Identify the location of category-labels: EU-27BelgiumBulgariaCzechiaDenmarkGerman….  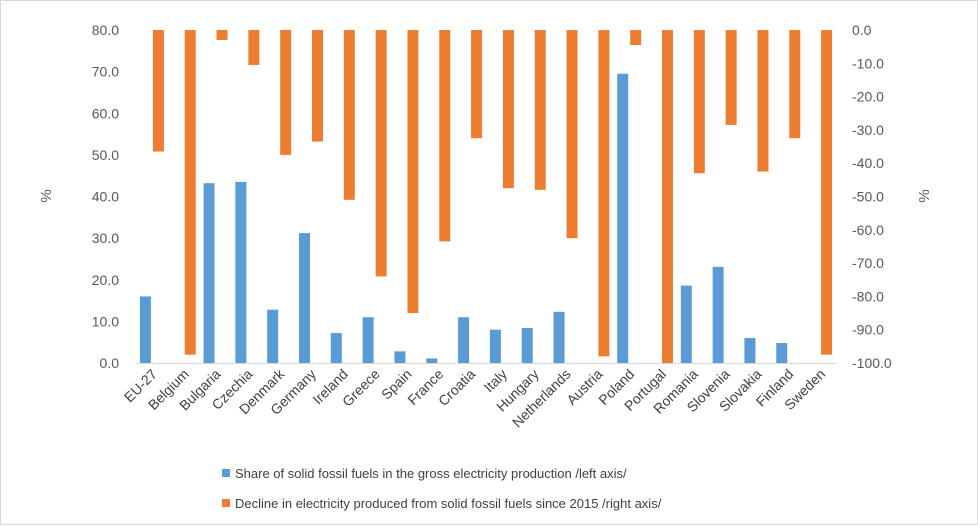
(475, 397).